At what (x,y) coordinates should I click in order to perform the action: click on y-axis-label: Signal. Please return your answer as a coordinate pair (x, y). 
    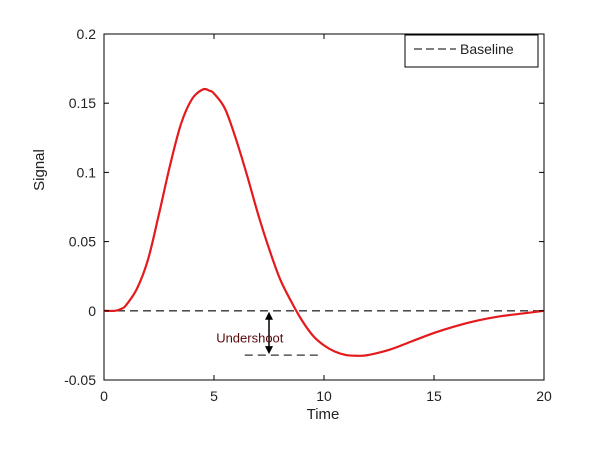
    Looking at the image, I should click on (39, 170).